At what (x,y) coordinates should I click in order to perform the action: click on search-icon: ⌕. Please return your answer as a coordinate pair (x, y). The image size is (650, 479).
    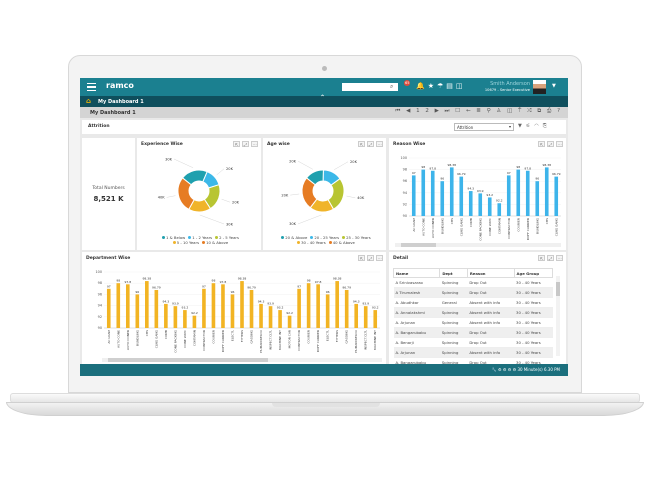
    Looking at the image, I should click on (392, 86).